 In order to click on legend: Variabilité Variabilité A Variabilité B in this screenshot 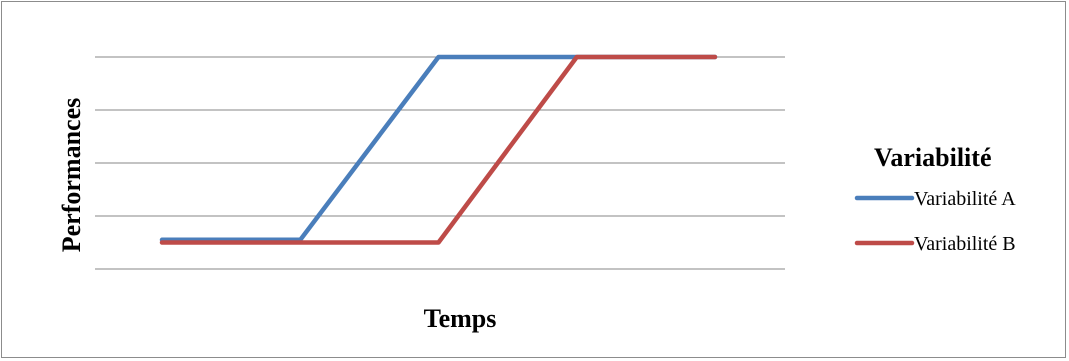, I will do `click(935, 199)`.